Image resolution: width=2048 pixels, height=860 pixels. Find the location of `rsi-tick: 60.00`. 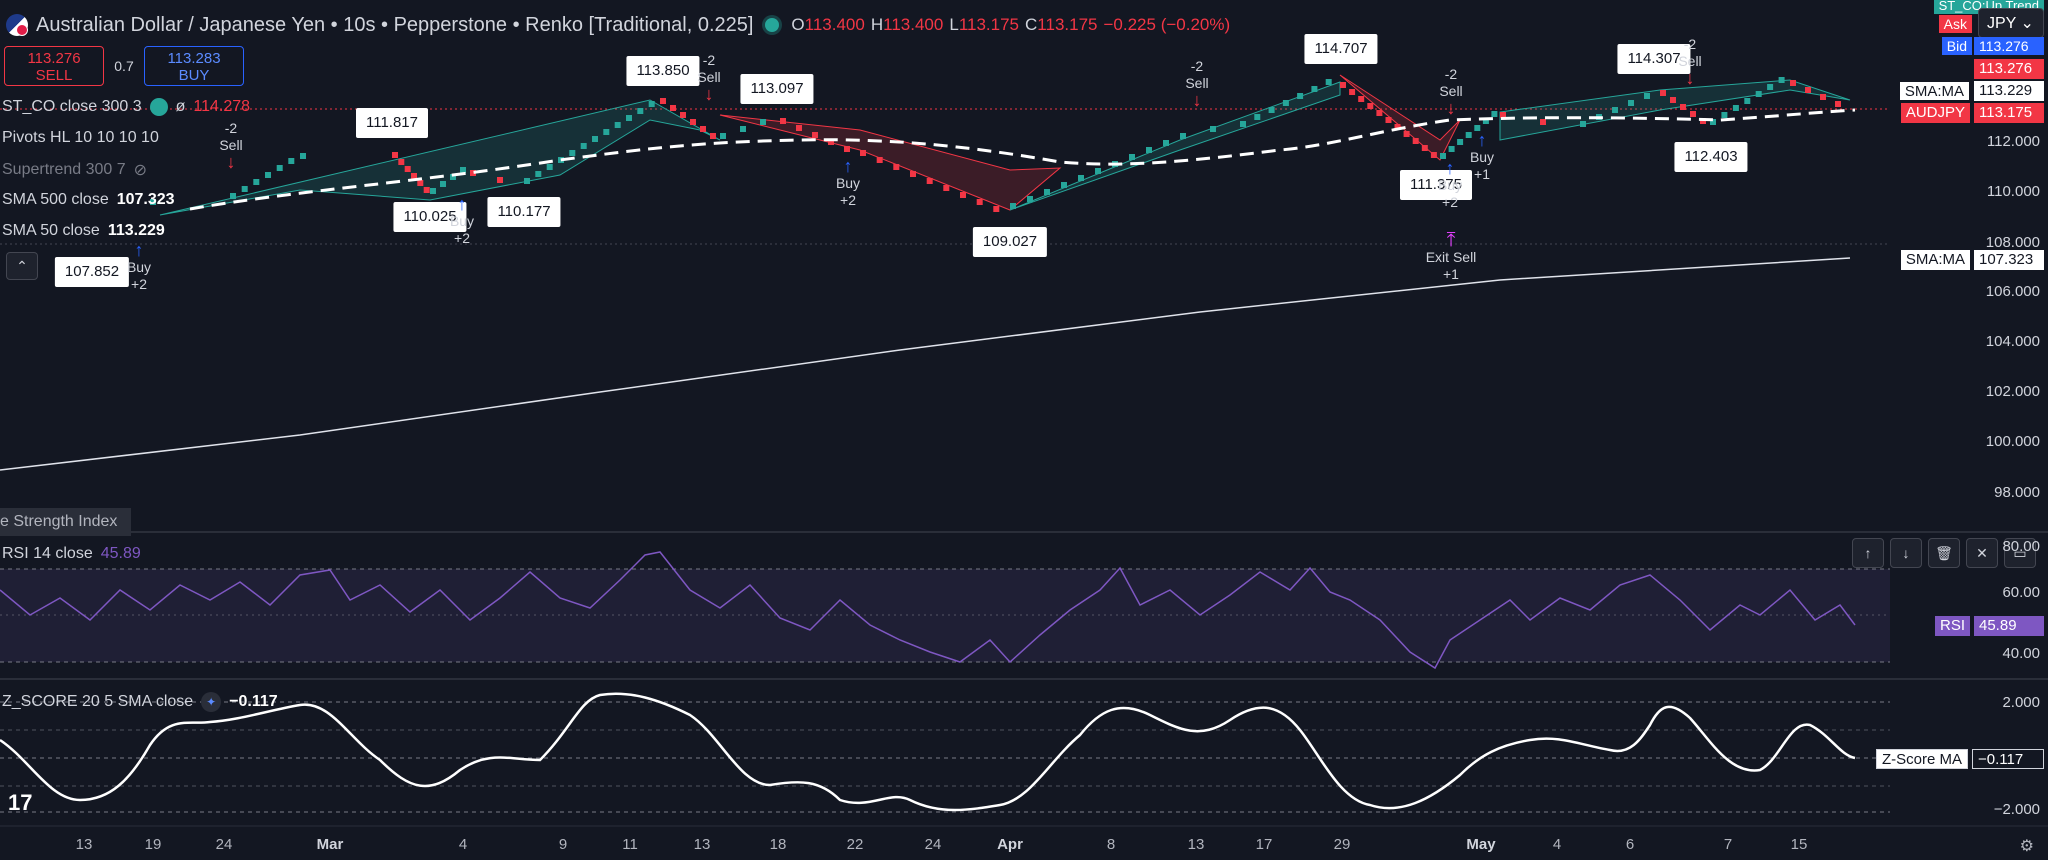

rsi-tick: 60.00 is located at coordinates (2021, 592).